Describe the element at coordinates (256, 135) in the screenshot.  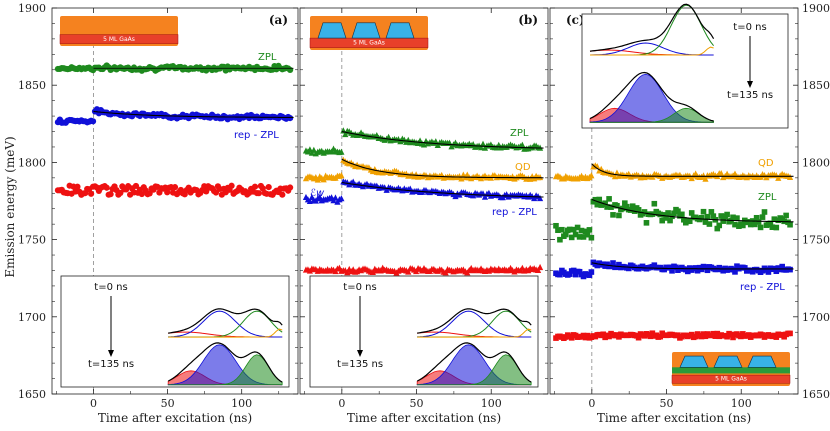
I see `series-label-rep-zpl: rep - ZPL` at that location.